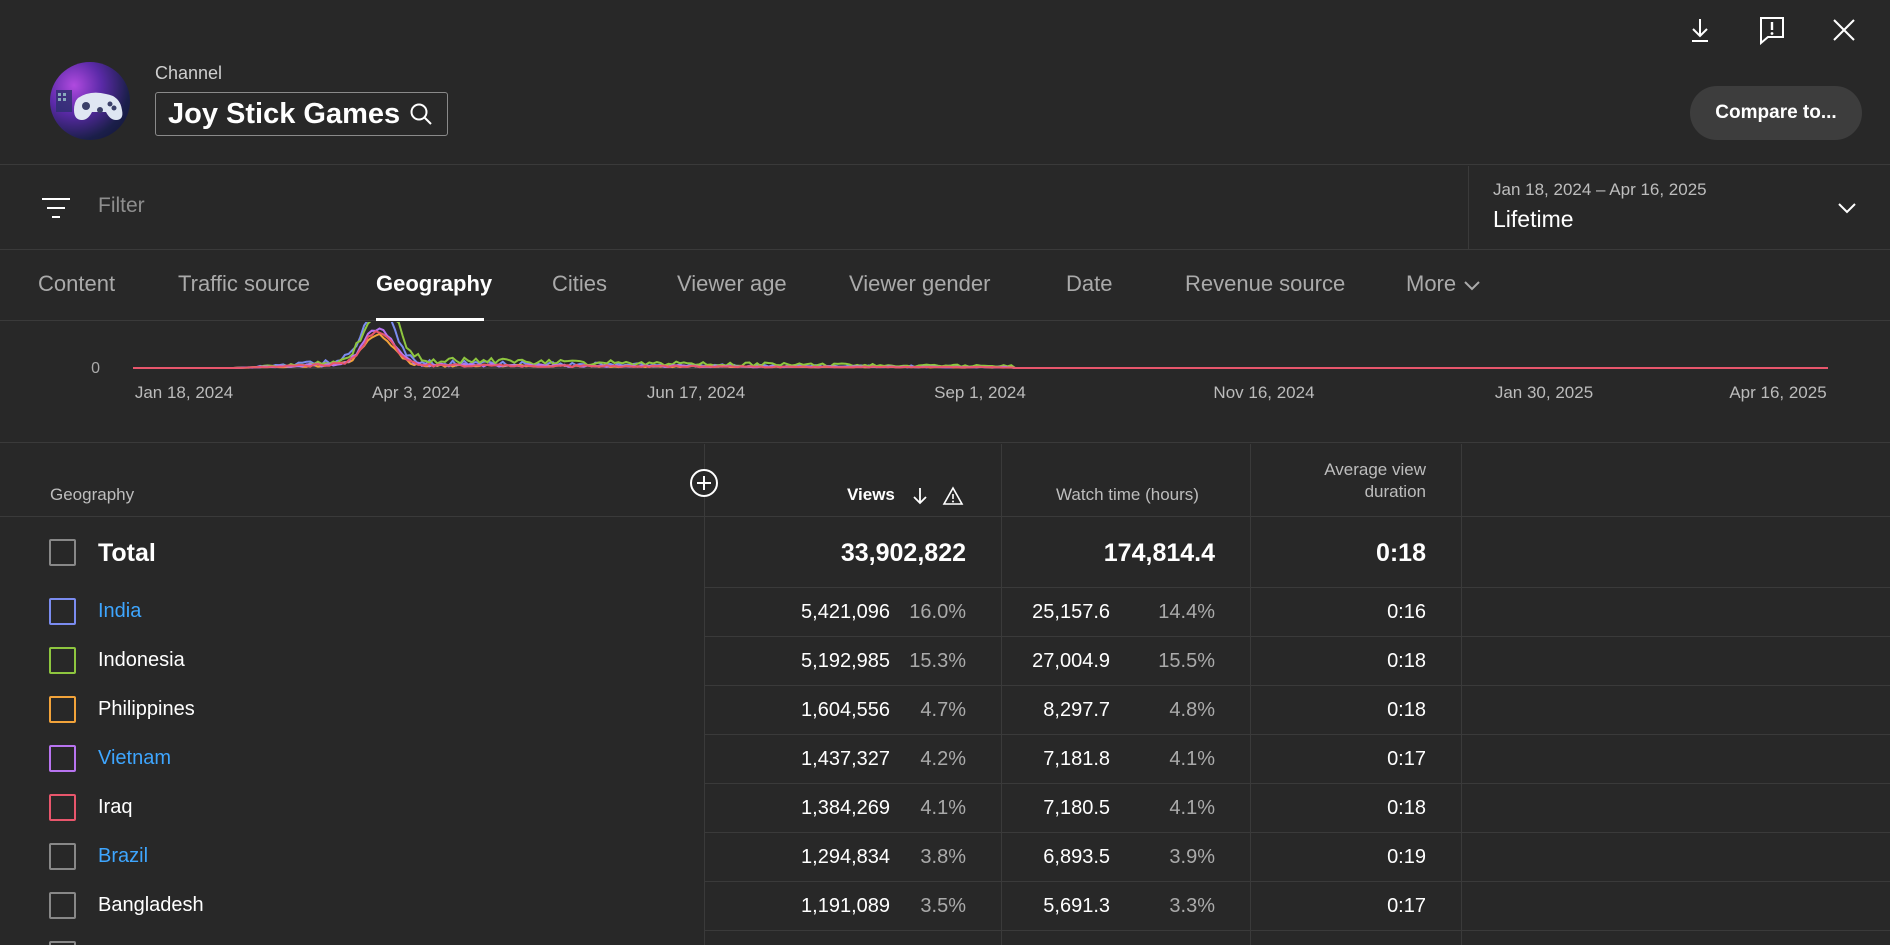  Describe the element at coordinates (121, 205) in the screenshot. I see `filter-input: Filter` at that location.